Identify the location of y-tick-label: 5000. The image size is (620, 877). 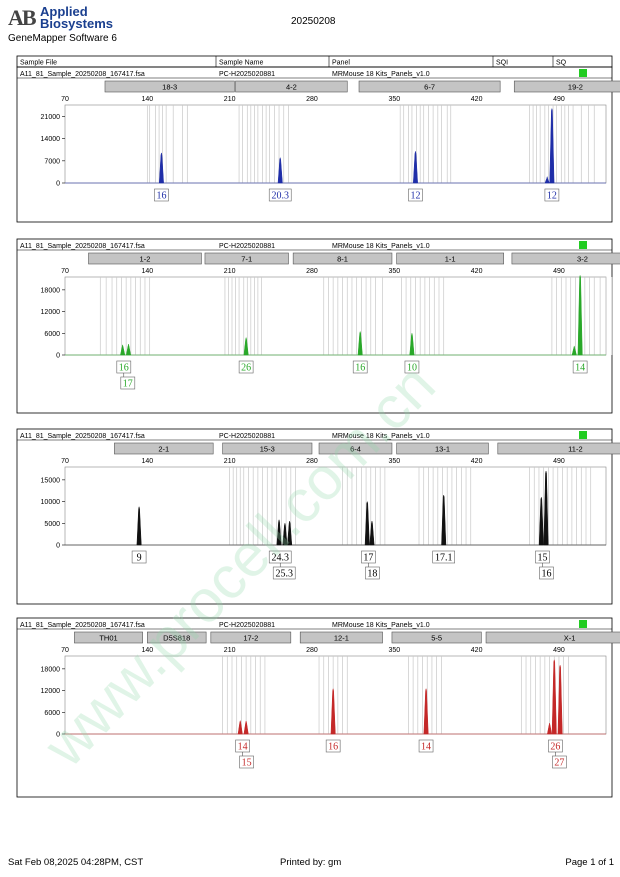
(52, 524).